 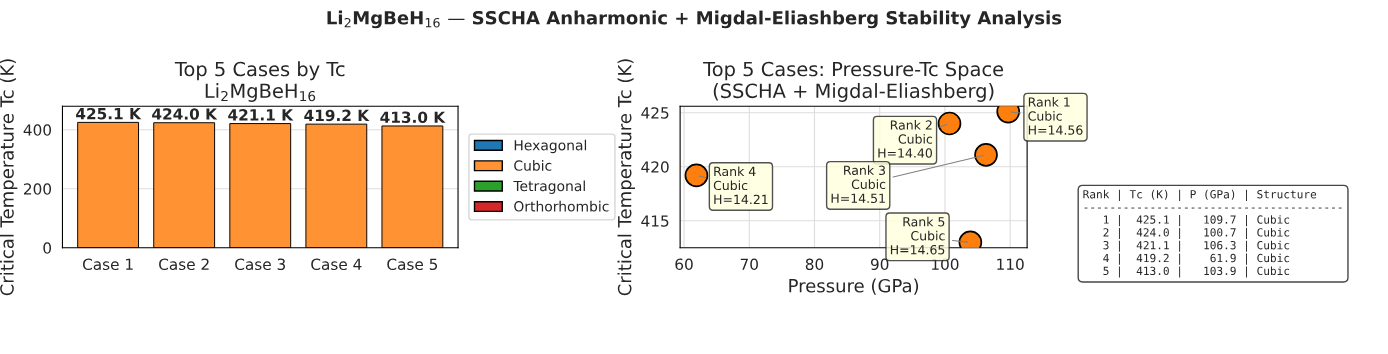 I want to click on text: Rank | Tc (K) | P (GPa) | Structure --------------------------------------- 1 | 425.1 | 109.7 | Cubic 2 | 424.0 | 100.7 | Cubic 3 | 421.1 | 106.3 | Cubic 4 | 419.2 | 61.9 | Cubic 5 | 413.0 | 103.9 | Cubic, so click(x=1212, y=233).